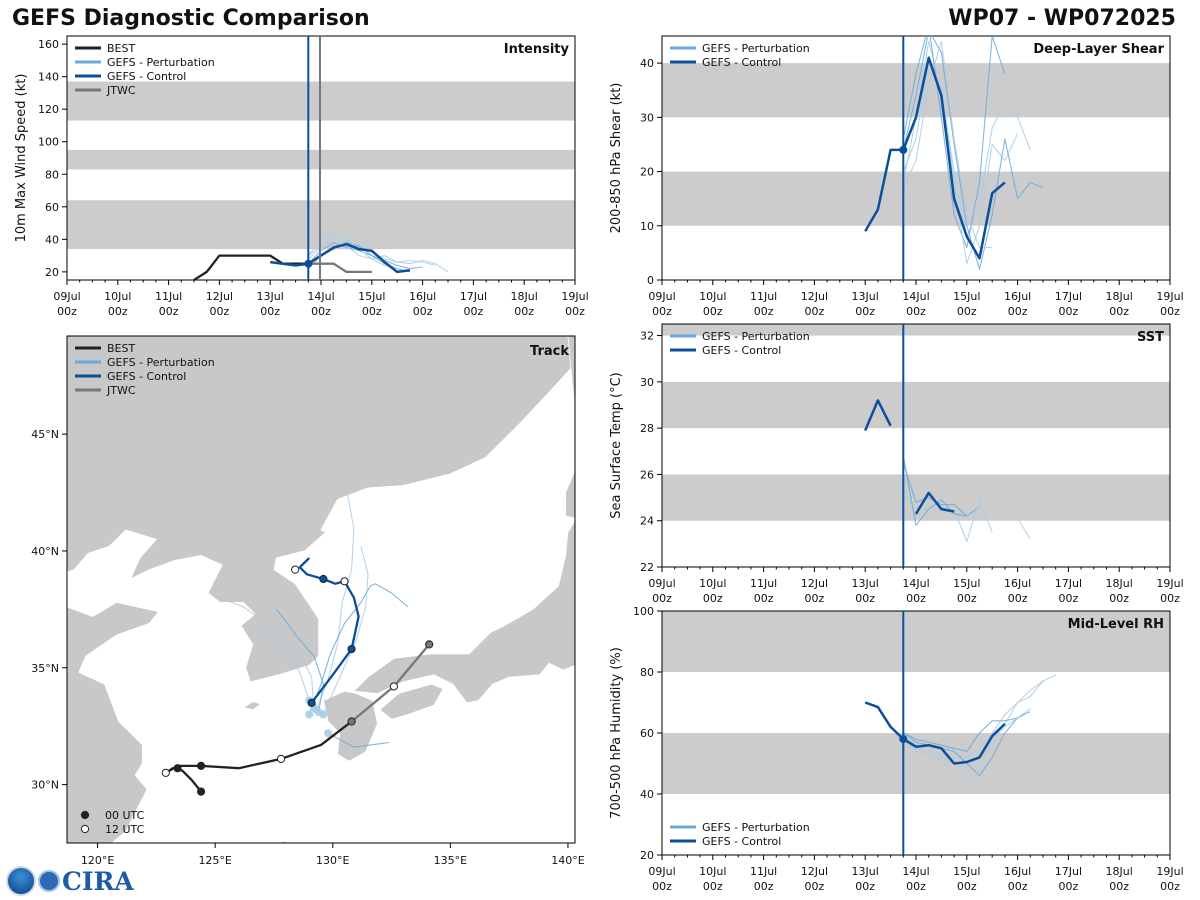 This screenshot has height=900, width=1200. Describe the element at coordinates (756, 48) in the screenshot. I see `shear-legend-label: GEFS - Perturbation` at that location.